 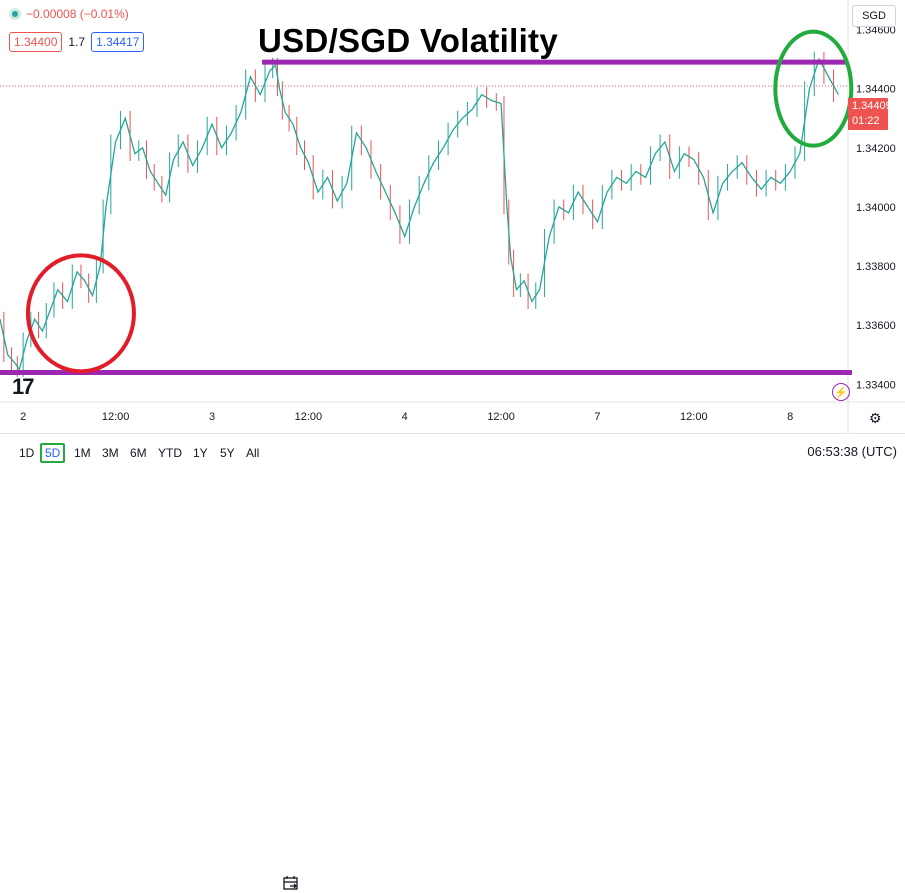 What do you see at coordinates (23, 386) in the screenshot?
I see `tradingview-logo-icon: 17` at bounding box center [23, 386].